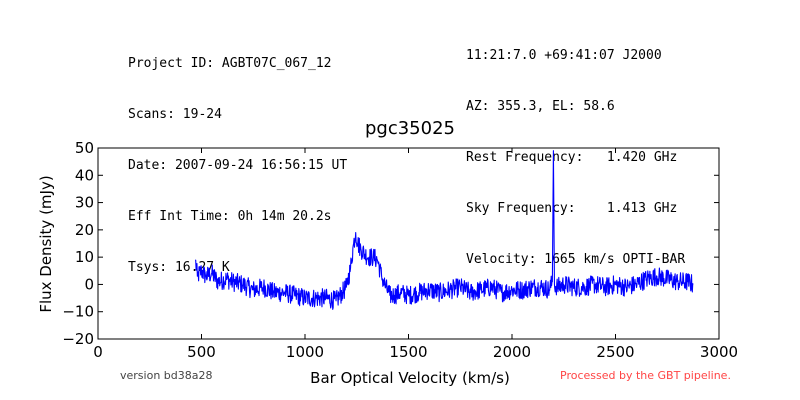  Describe the element at coordinates (615, 352) in the screenshot. I see `x-tick-label: 2500` at that location.